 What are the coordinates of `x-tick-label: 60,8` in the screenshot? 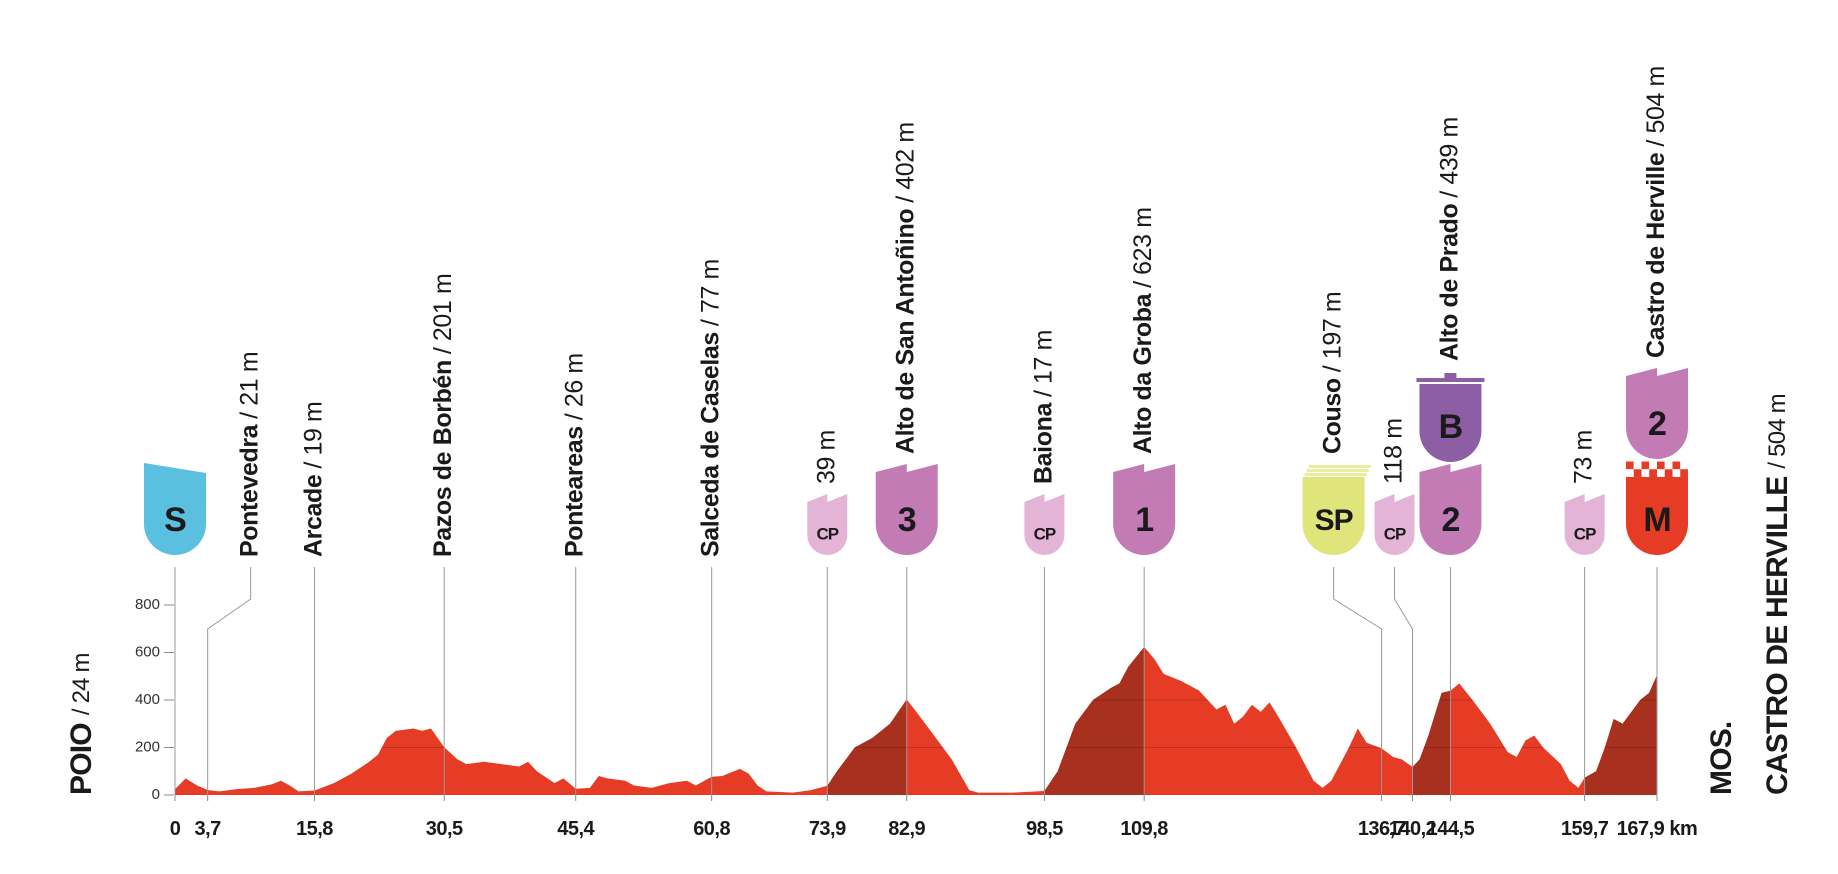 It's located at (711, 829).